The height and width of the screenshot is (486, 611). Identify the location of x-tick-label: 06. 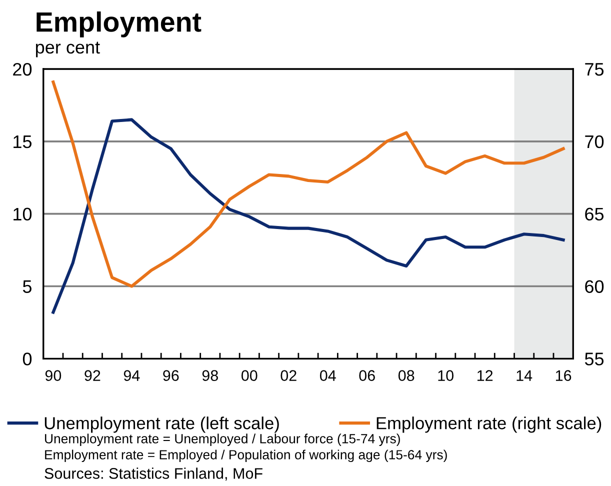
(367, 375).